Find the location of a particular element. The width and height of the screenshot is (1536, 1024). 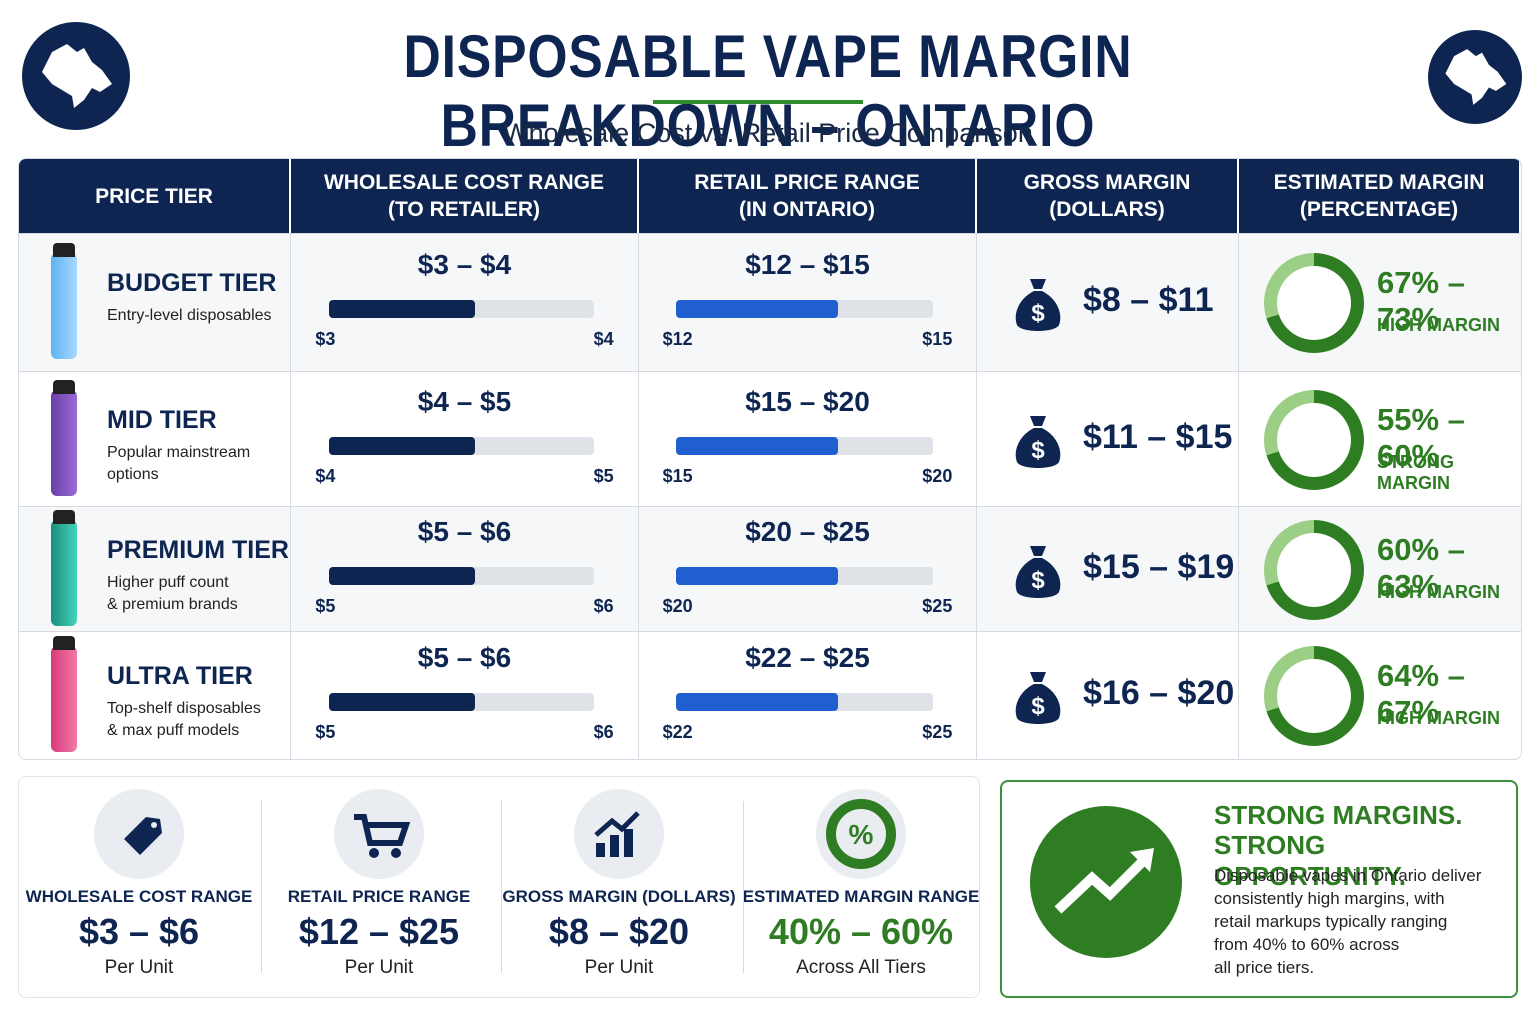

header-line: ESTIMATED MARGIN is located at coordinates (1379, 182).